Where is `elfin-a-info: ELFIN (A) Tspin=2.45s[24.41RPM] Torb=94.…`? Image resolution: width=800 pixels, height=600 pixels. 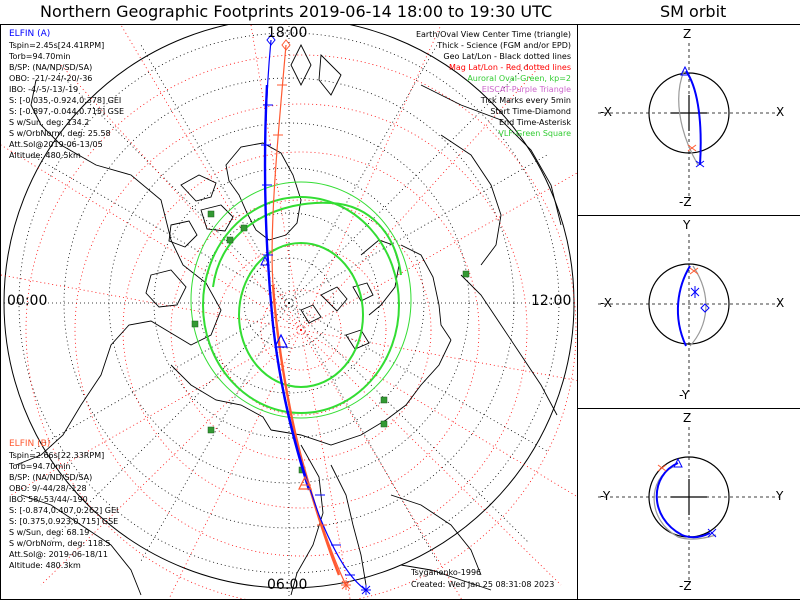
elfin-a-info: ELFIN (A) Tspin=2.45s[24.41RPM] Torb=94.… is located at coordinates (66, 95).